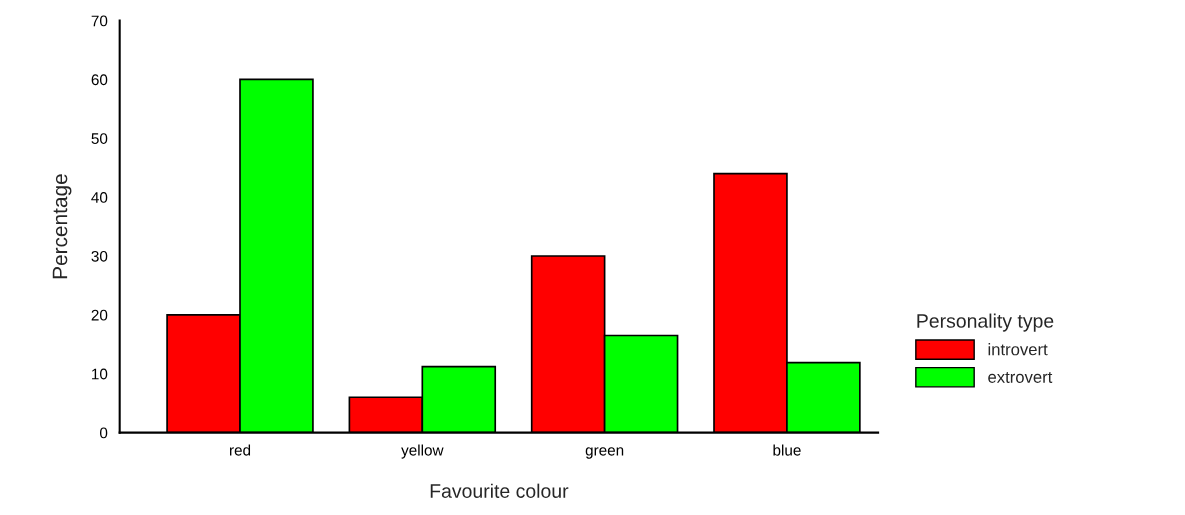 Image resolution: width=1185 pixels, height=515 pixels. Describe the element at coordinates (1020, 377) in the screenshot. I see `legend-label: extrovert` at that location.